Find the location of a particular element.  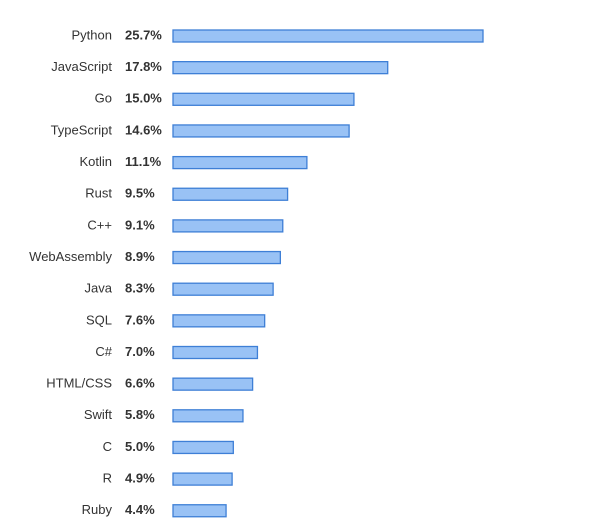

bar-javascript is located at coordinates (280, 68).